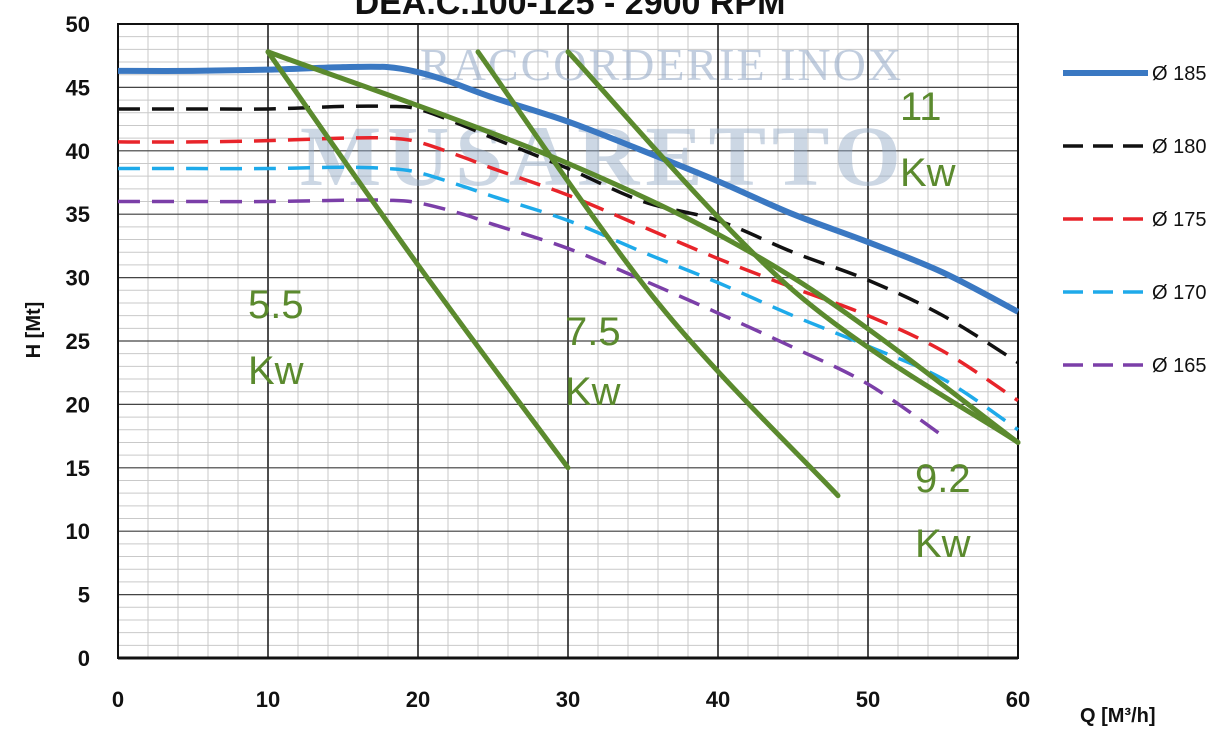 The width and height of the screenshot is (1229, 729). What do you see at coordinates (593, 332) in the screenshot?
I see `power-label-value-1: 7.5` at bounding box center [593, 332].